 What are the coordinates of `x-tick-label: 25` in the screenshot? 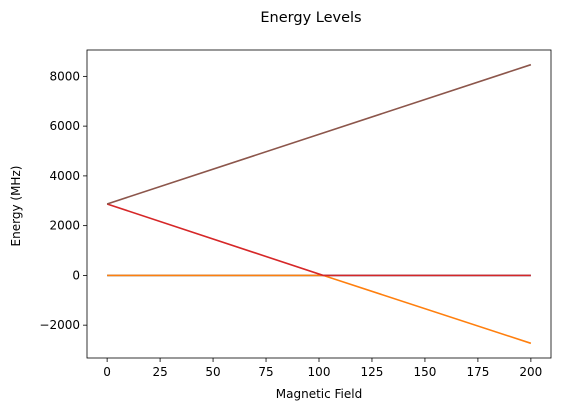 It's located at (159, 372).